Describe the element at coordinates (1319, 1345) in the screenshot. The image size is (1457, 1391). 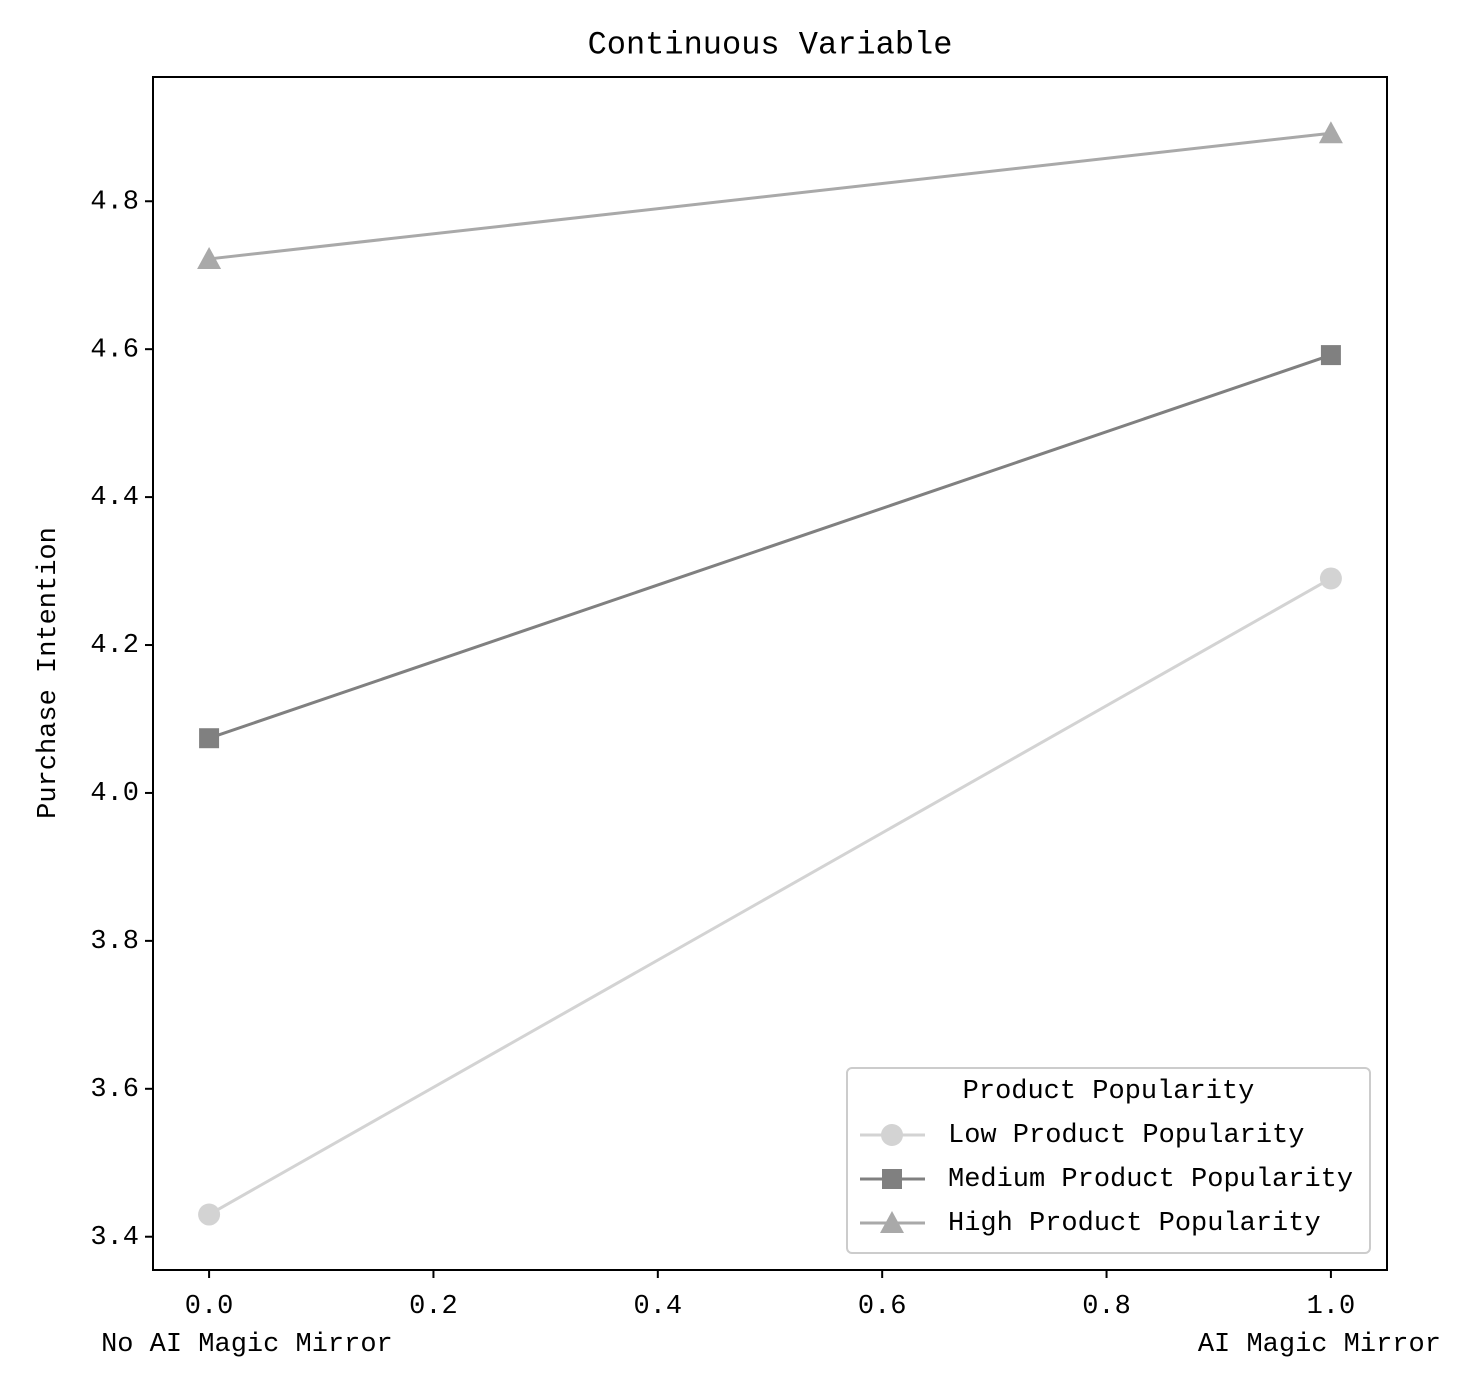
I see `x-annotation: AI Magic Mirror` at that location.